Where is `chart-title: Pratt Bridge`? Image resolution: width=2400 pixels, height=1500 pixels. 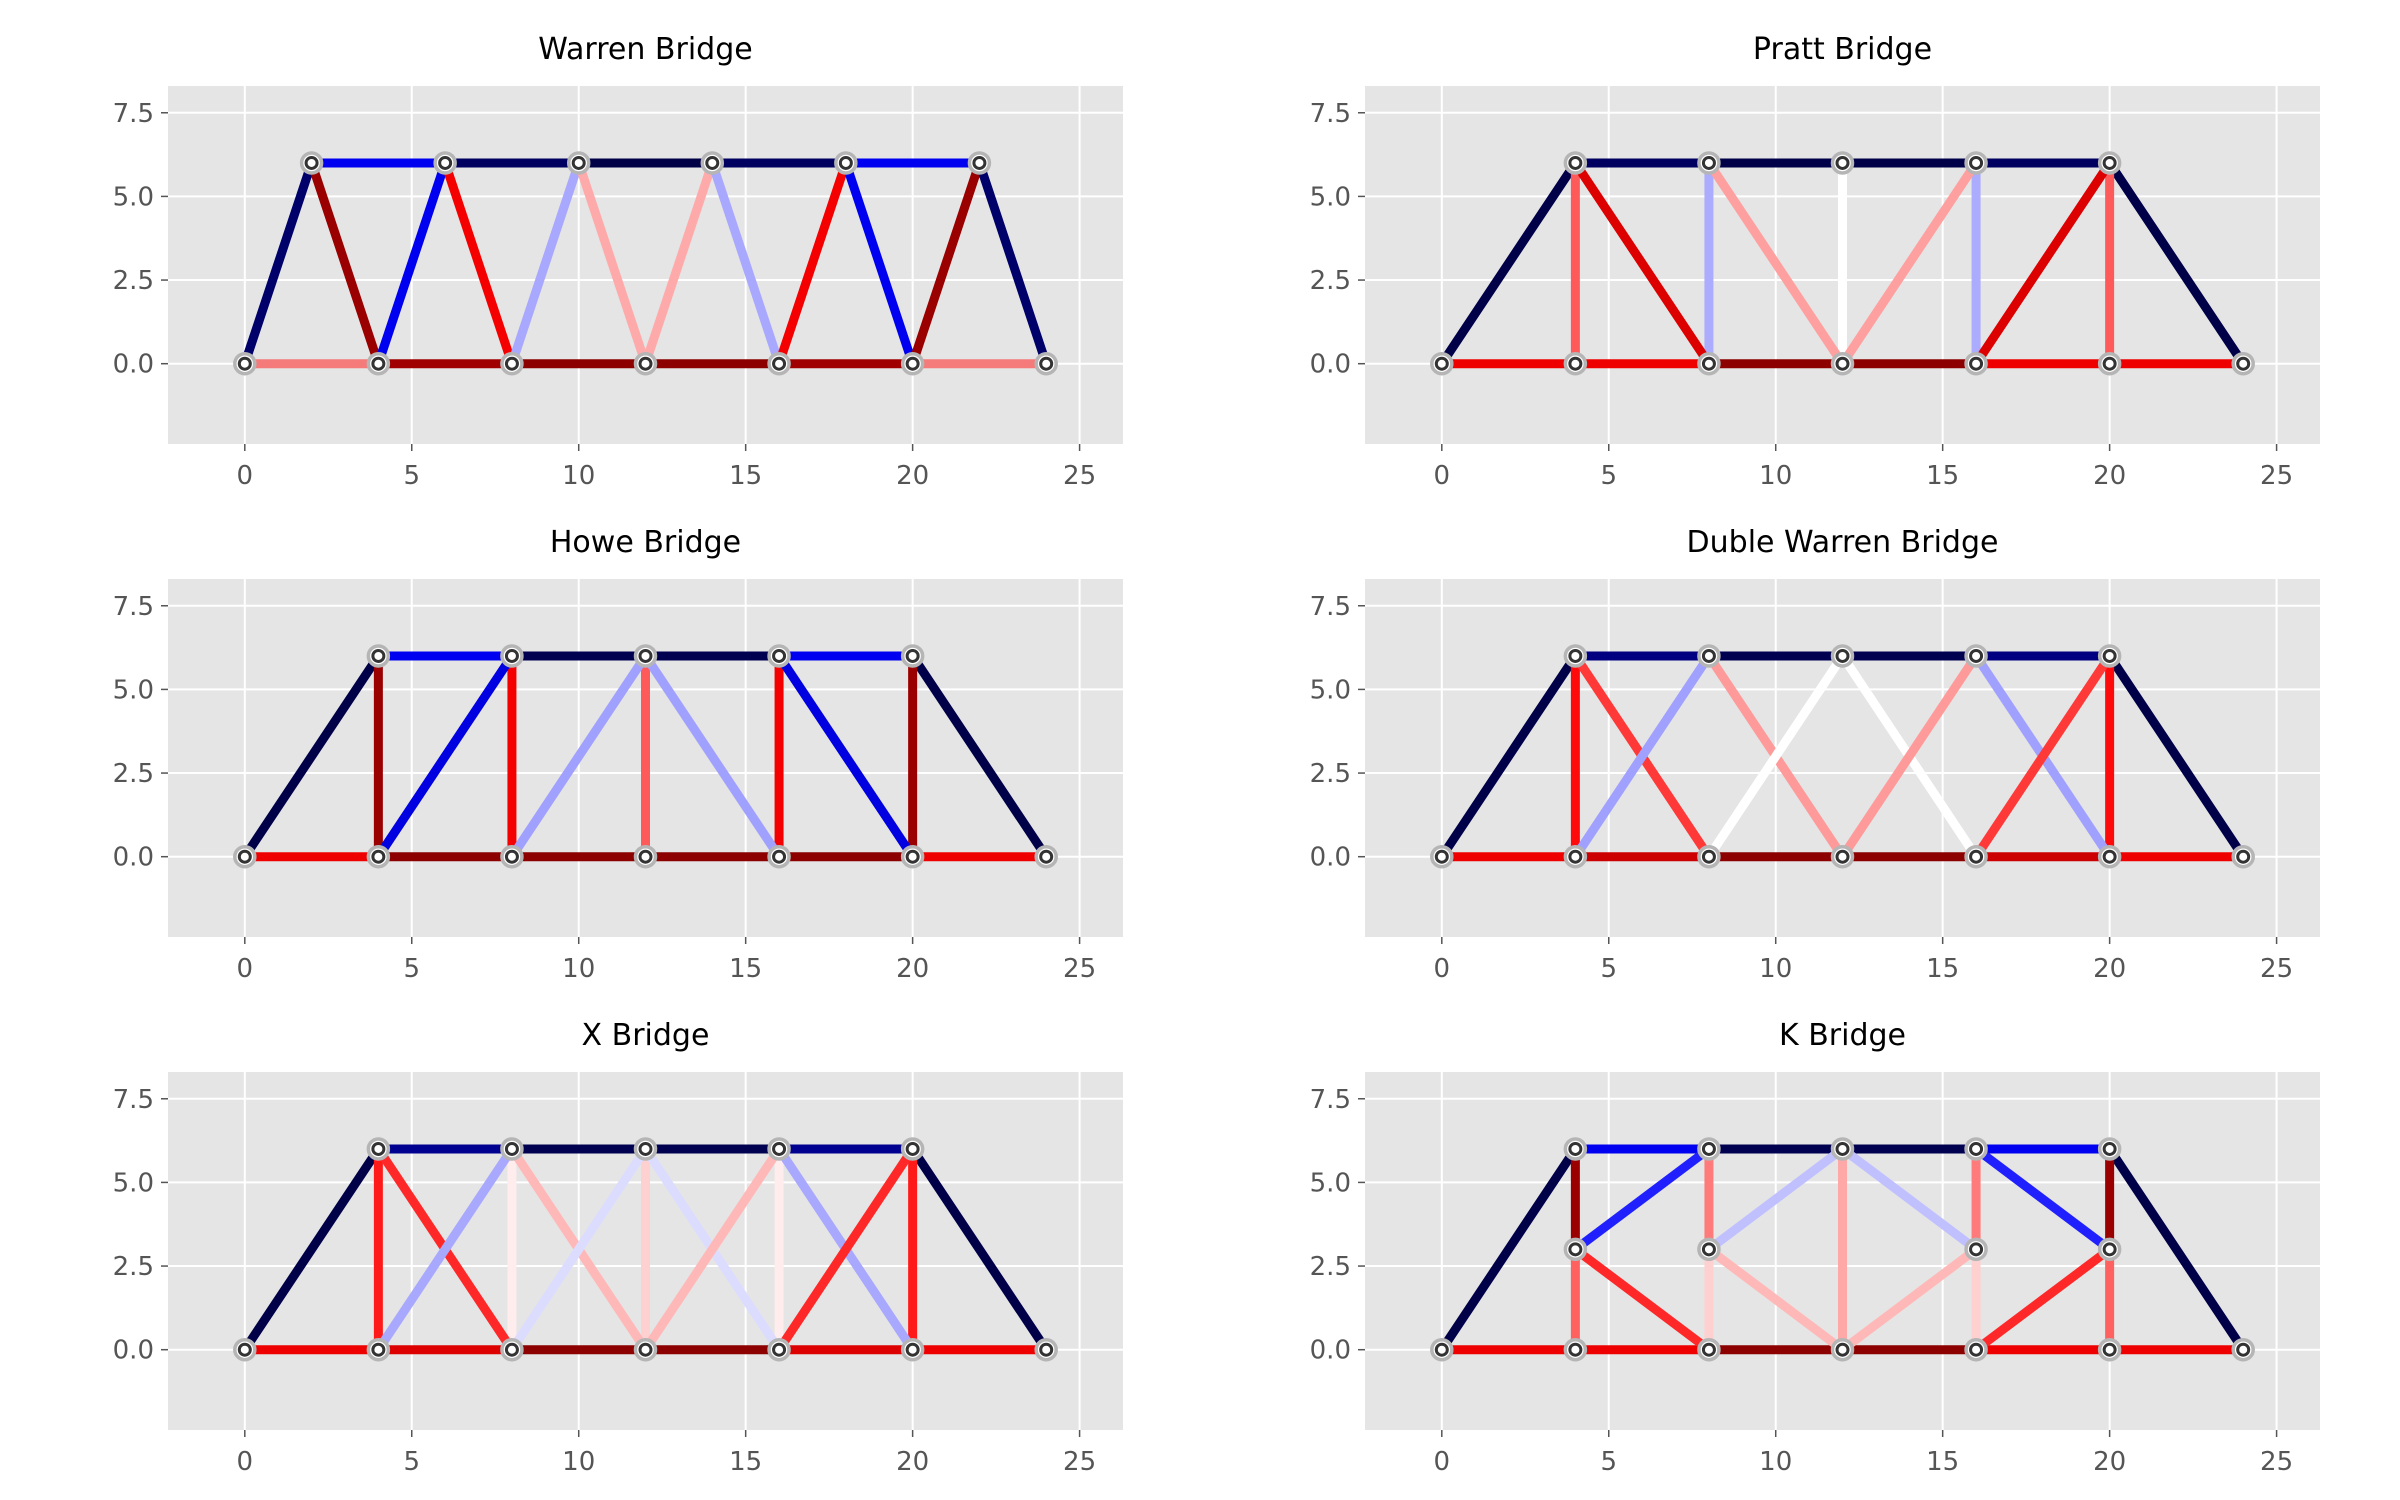
chart-title: Pratt Bridge is located at coordinates (1842, 49).